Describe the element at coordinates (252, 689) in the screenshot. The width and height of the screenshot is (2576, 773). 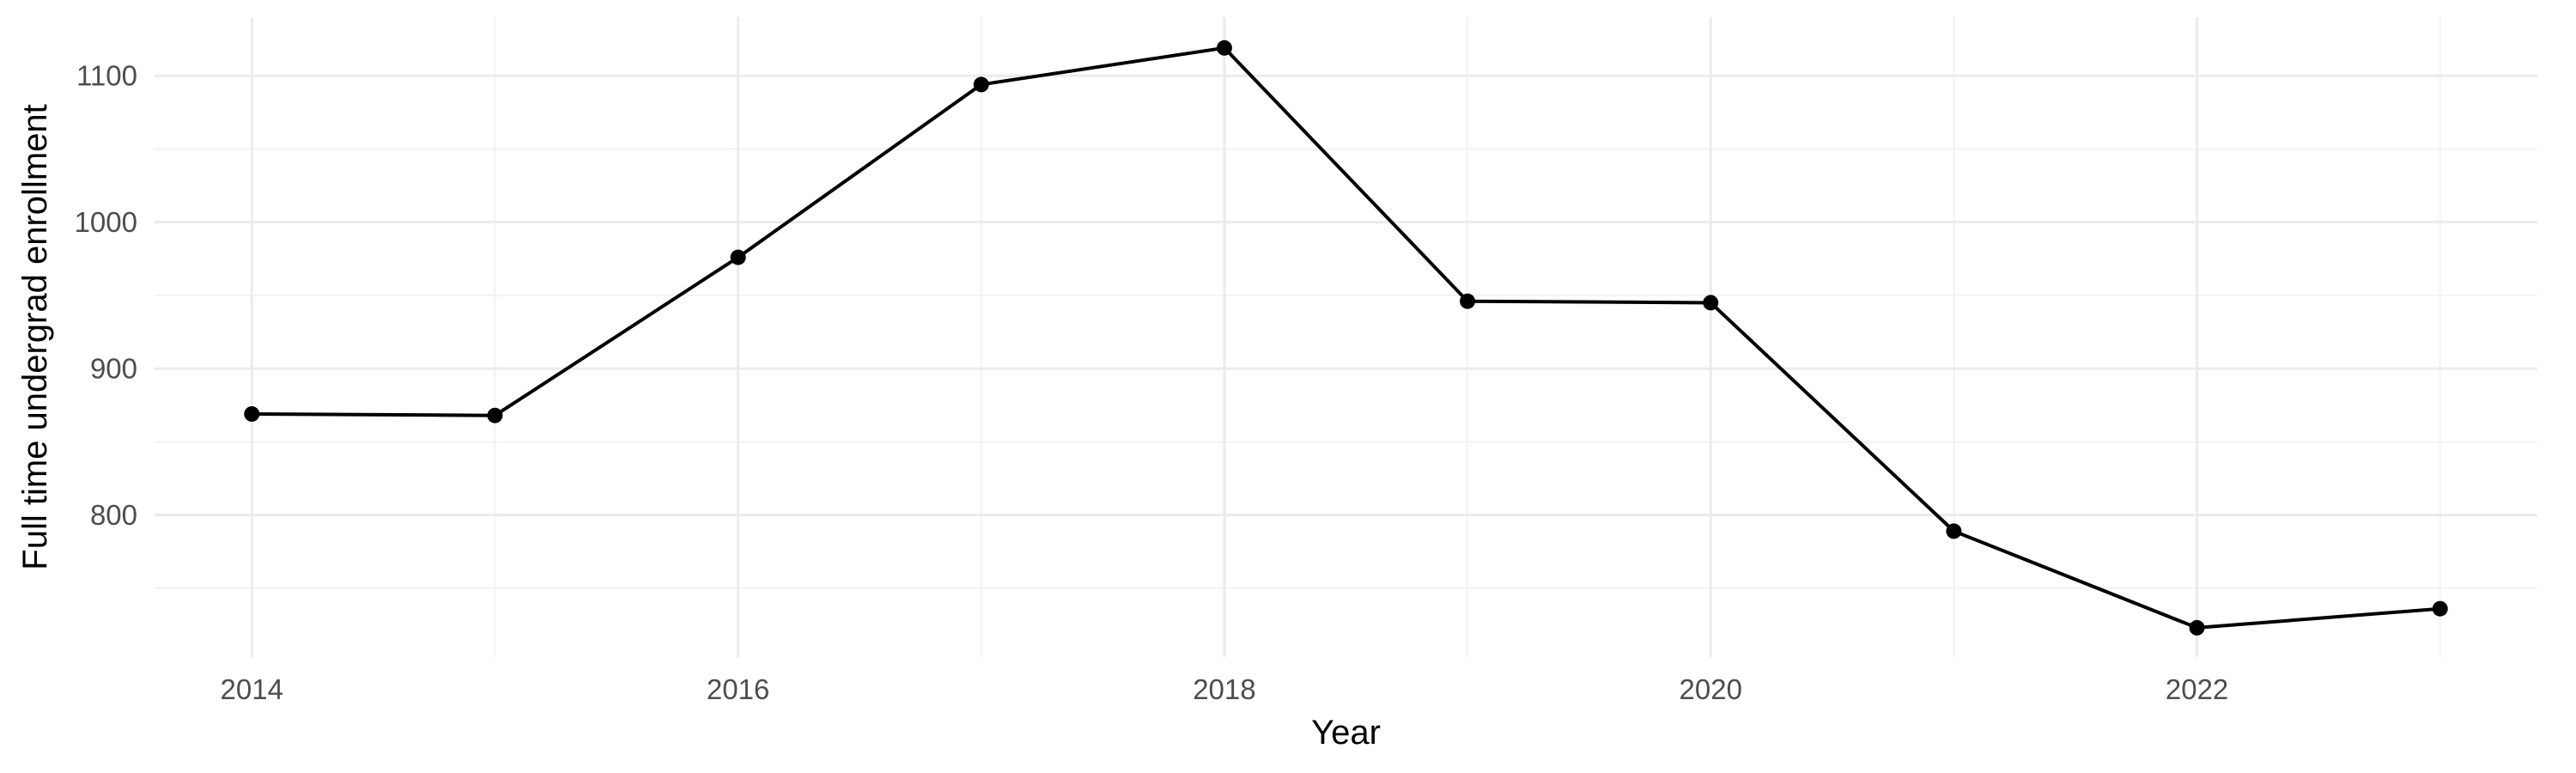
I see `x-tick-label: 2014` at that location.